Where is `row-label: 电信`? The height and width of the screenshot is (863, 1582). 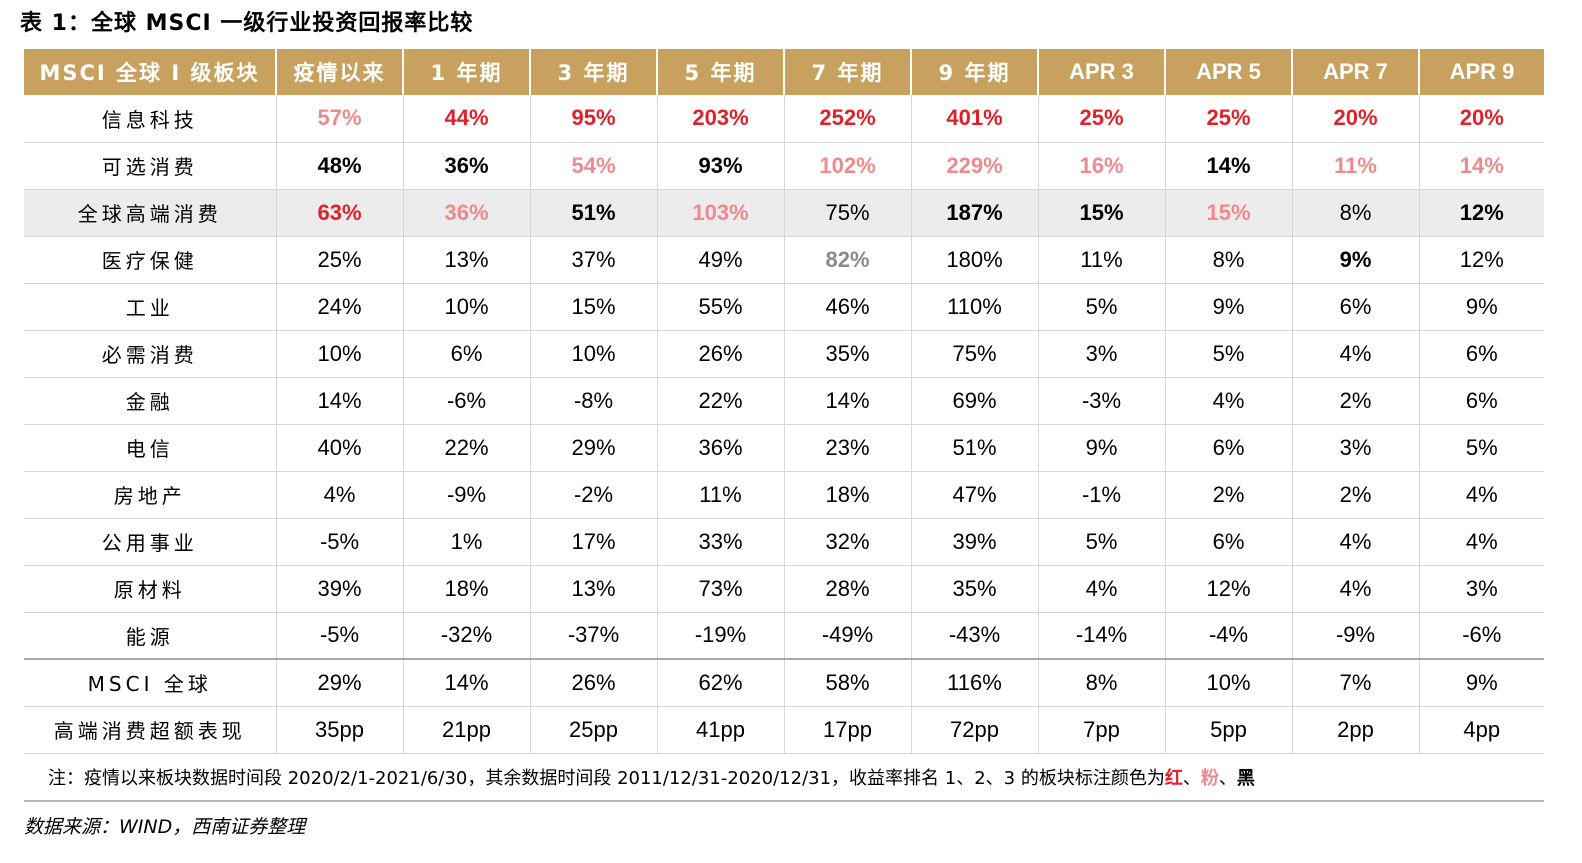
row-label: 电信 is located at coordinates (150, 448).